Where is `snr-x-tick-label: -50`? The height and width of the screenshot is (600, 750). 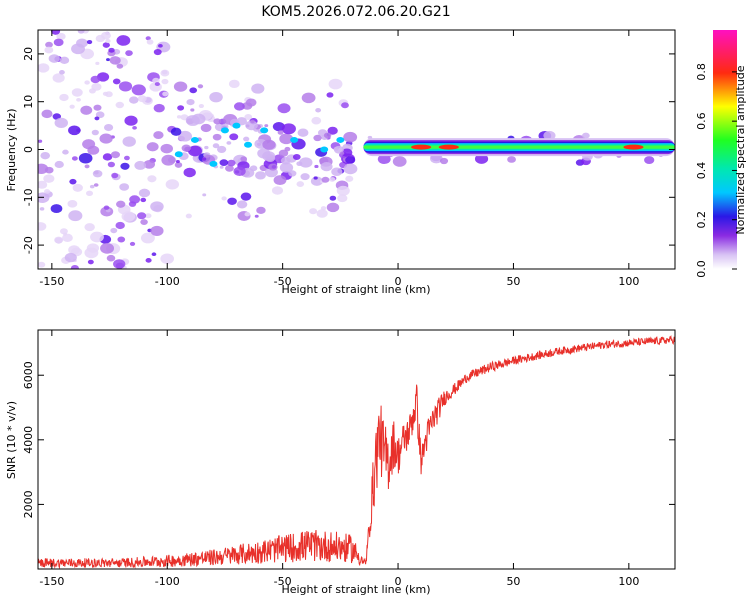
snr-x-tick-label: -50 is located at coordinates (283, 581).